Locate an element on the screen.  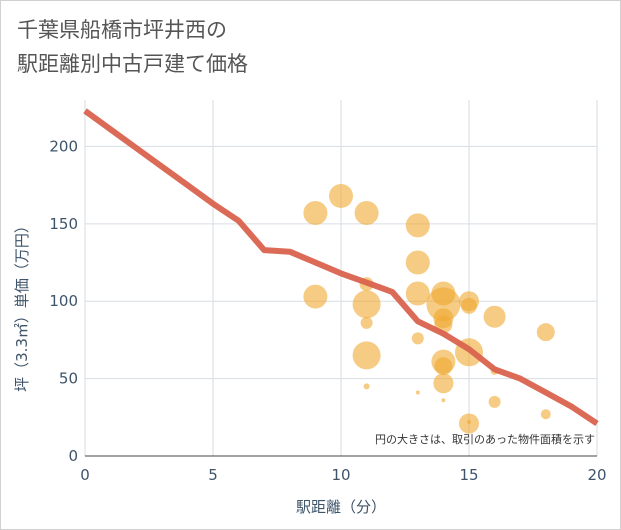
bubble-size-note: 円の大きさは、取引のあった物件面積を示す is located at coordinates (485, 439).